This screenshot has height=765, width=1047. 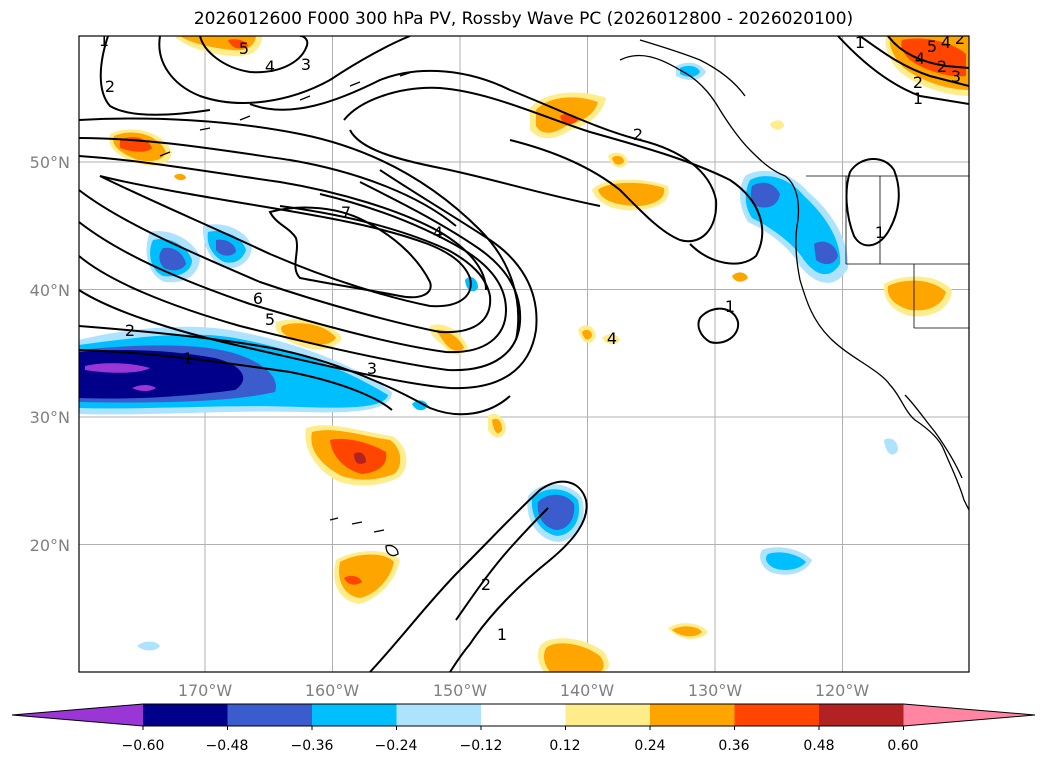 I want to click on negative-anomaly-band-max, so click(x=161, y=374).